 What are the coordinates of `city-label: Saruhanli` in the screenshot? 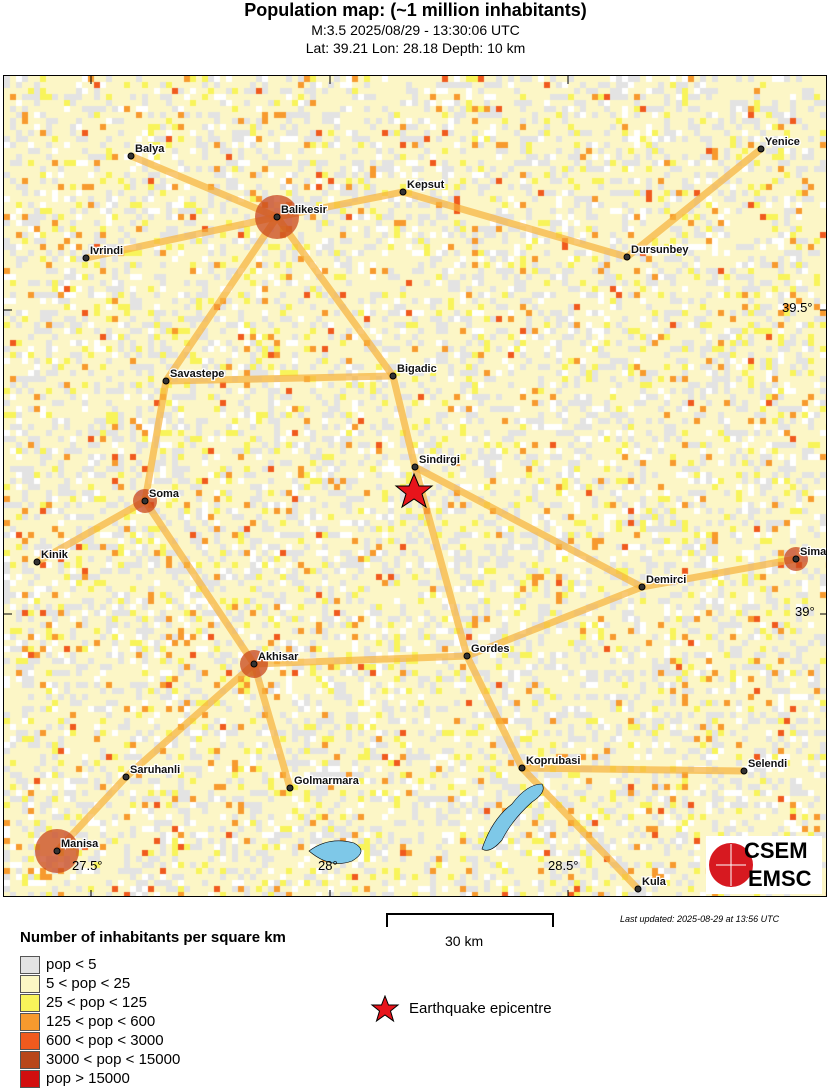 It's located at (155, 770).